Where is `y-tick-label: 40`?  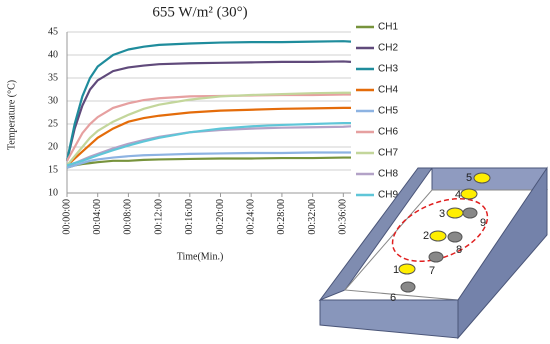
y-tick-label: 40 is located at coordinates (53, 54).